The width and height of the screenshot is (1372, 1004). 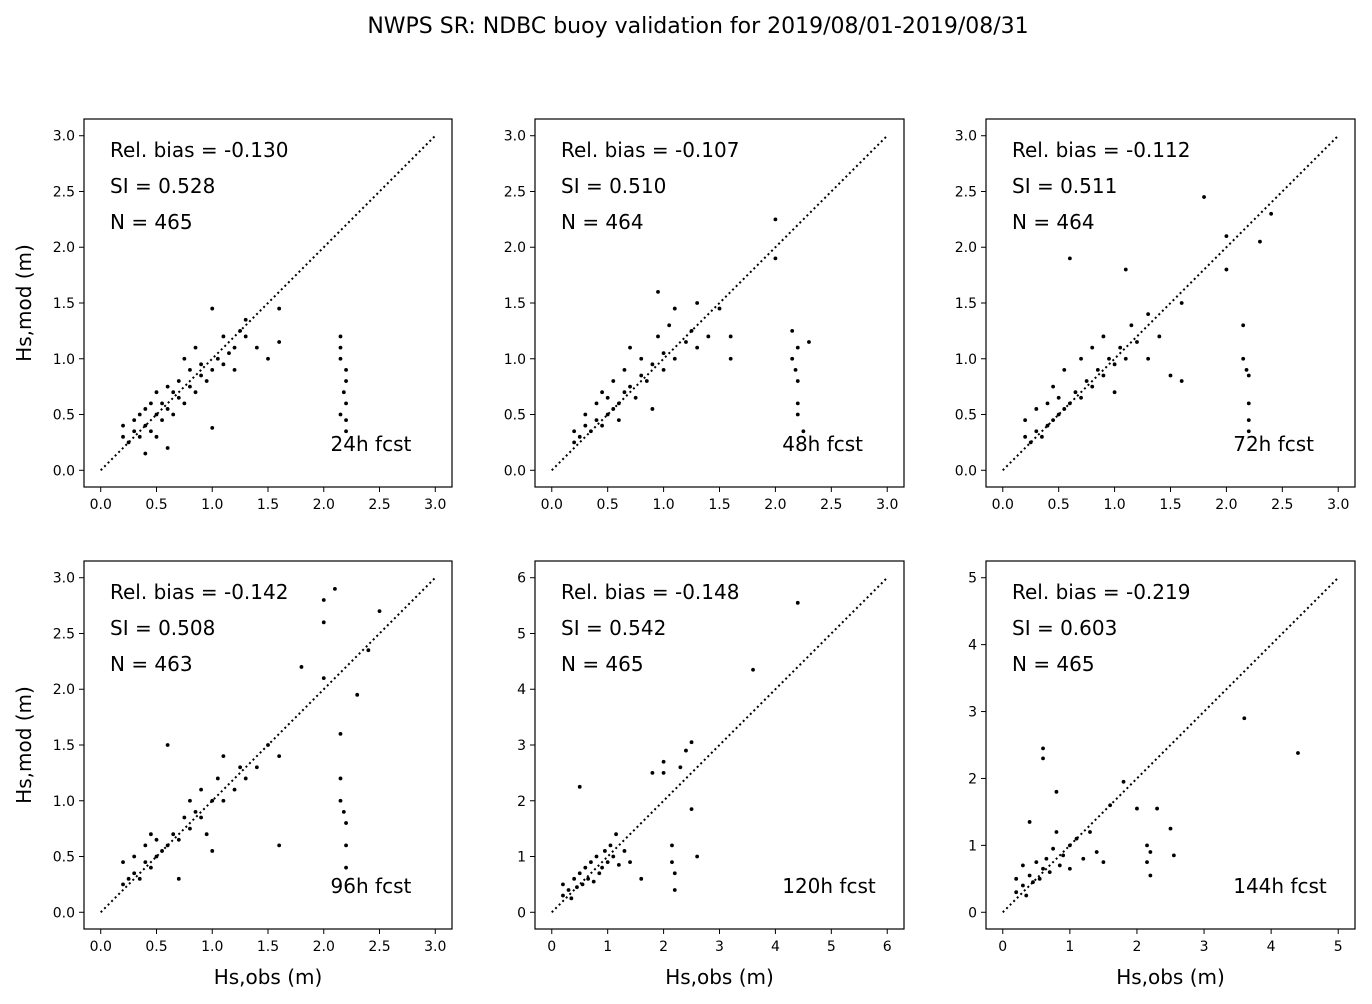 I want to click on stats-line: N = 463, so click(x=151, y=664).